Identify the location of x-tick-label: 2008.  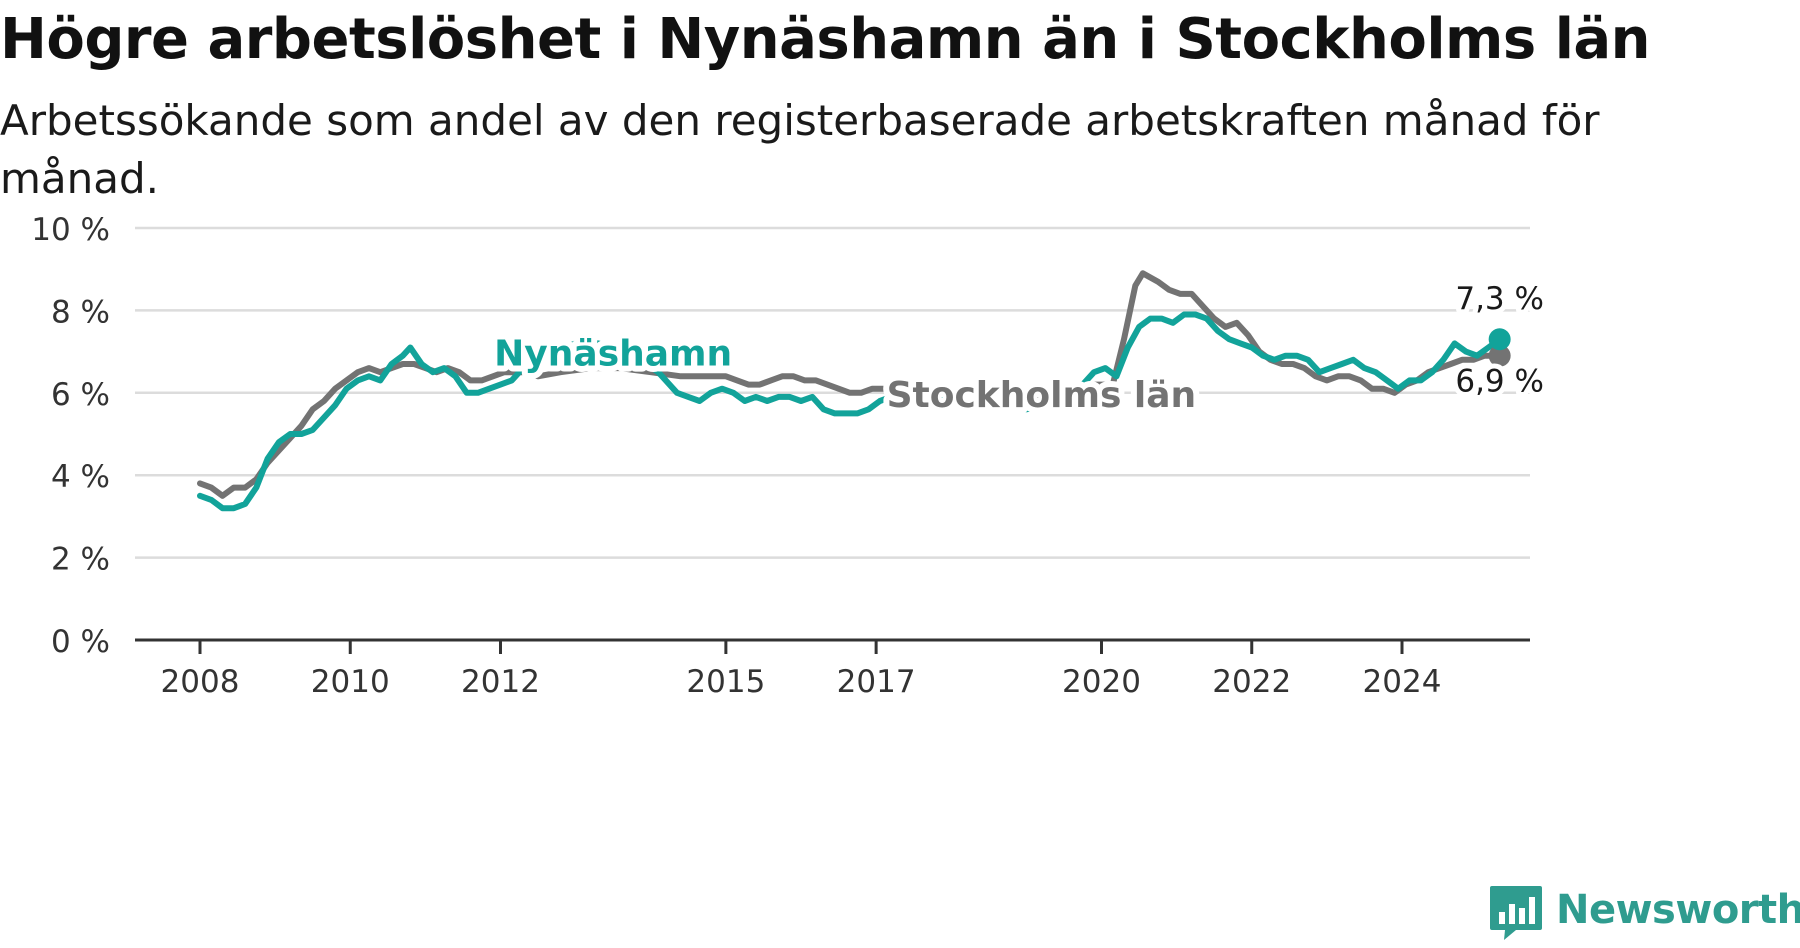
(200, 682).